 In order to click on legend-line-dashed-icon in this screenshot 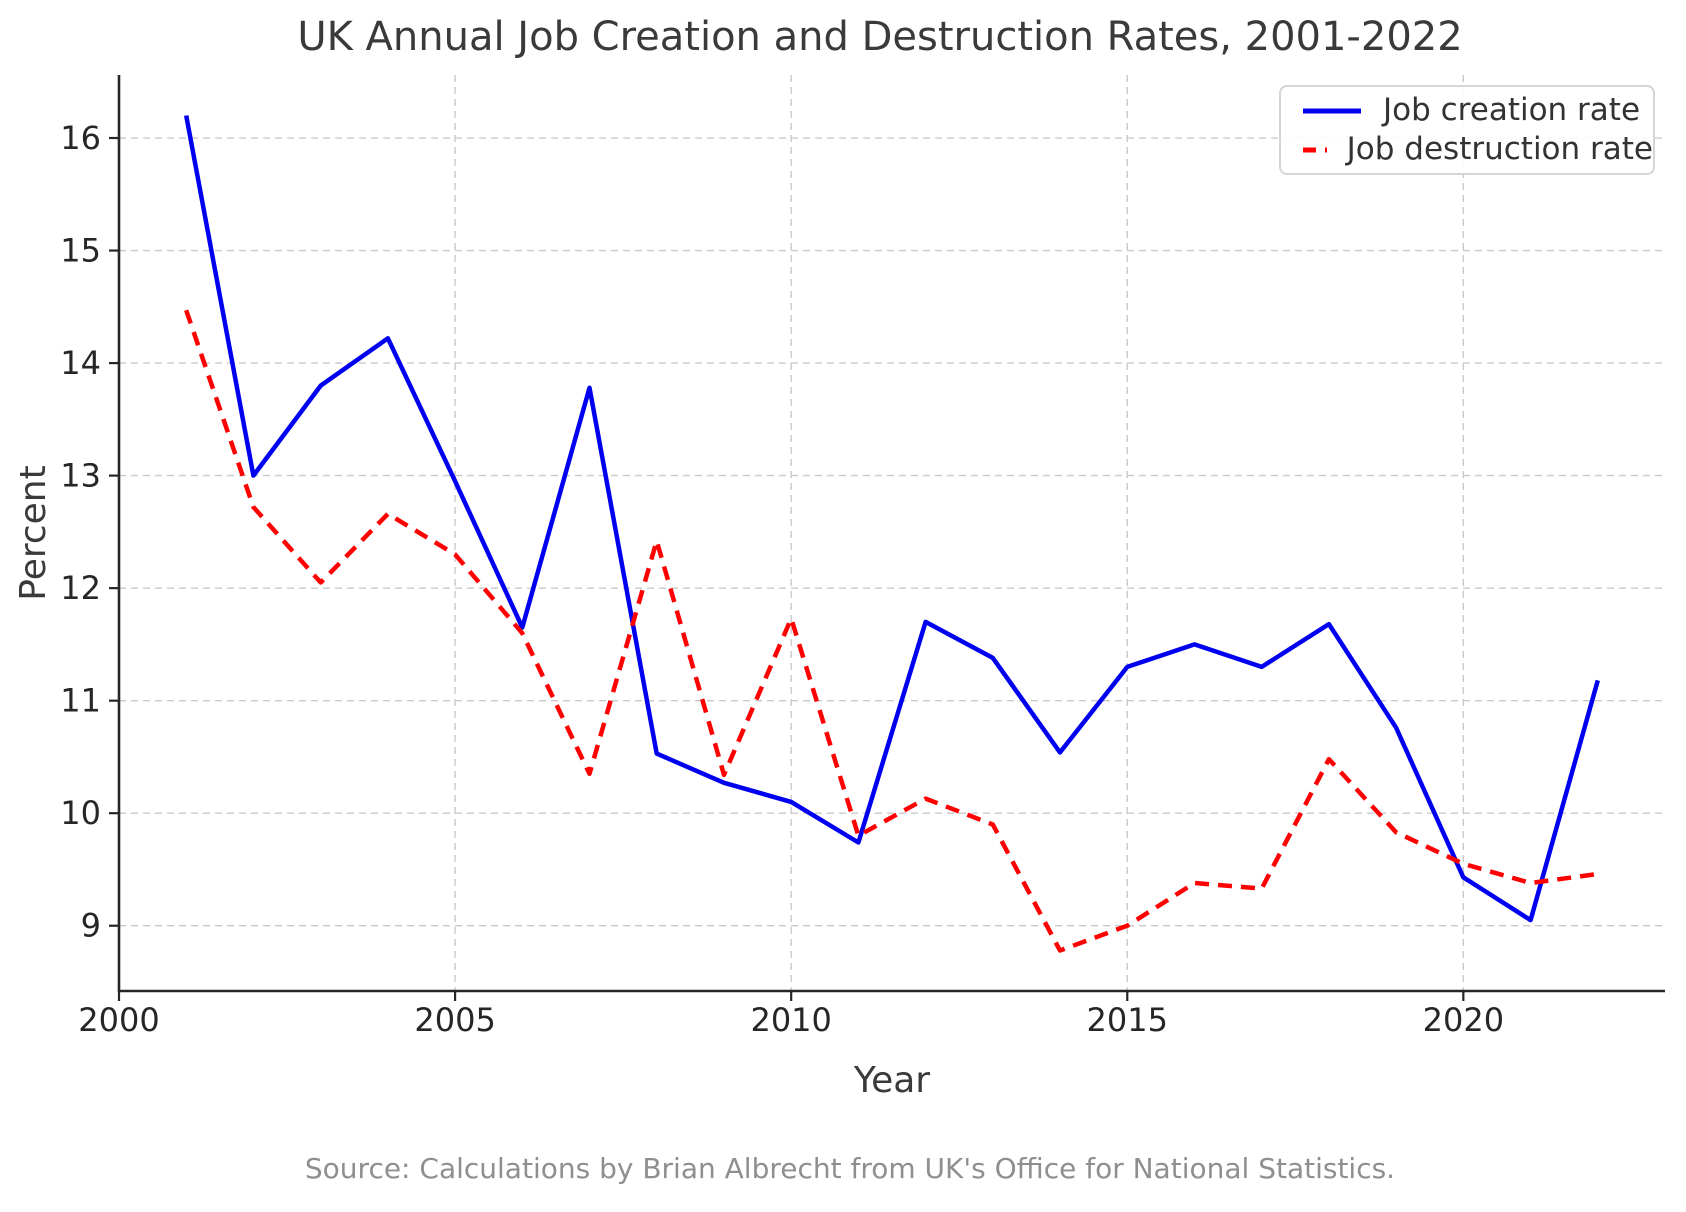, I will do `click(1315, 149)`.